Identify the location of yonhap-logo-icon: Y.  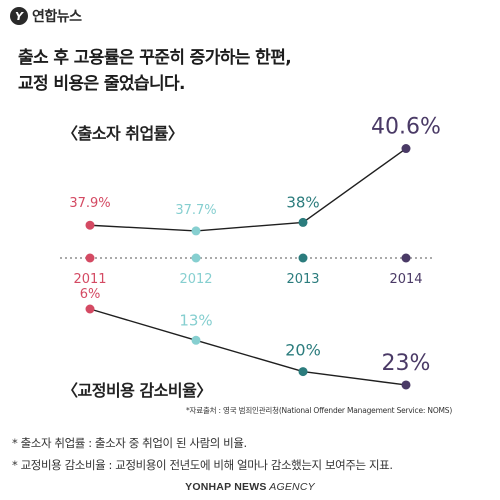
(19, 16).